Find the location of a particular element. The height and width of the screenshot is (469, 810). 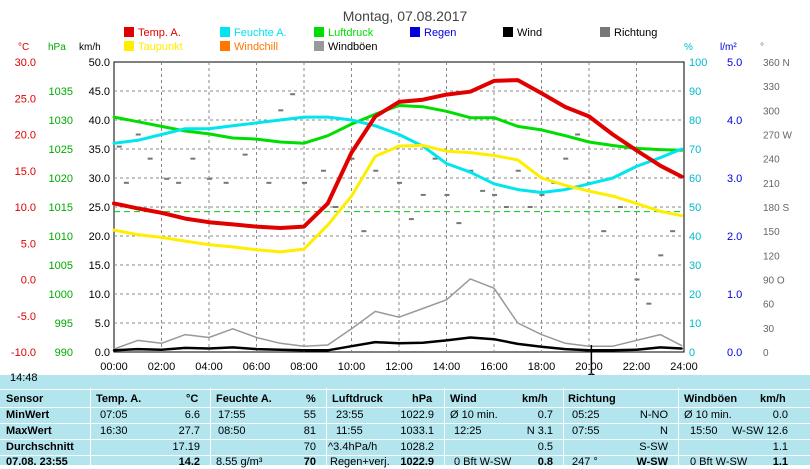

tick-temp: 20.0 is located at coordinates (25, 136).